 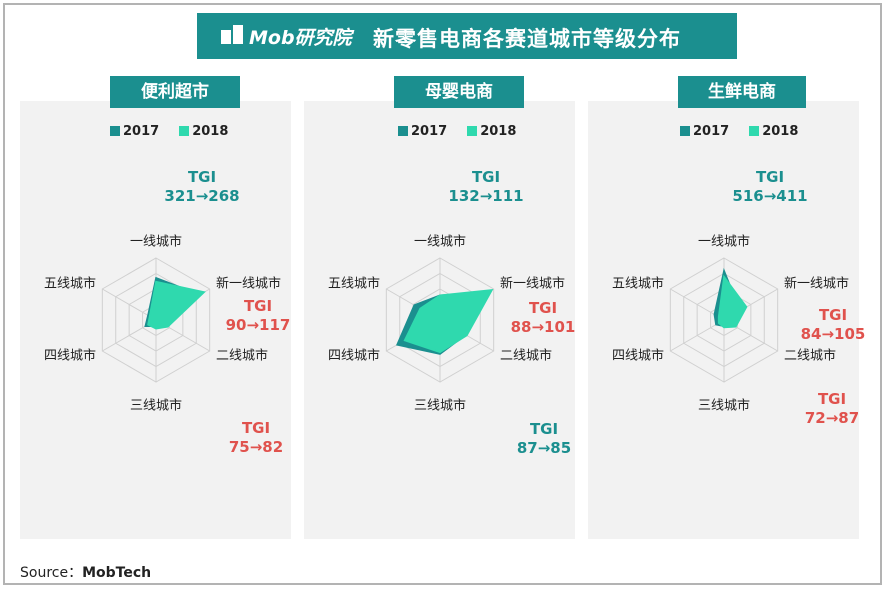 What do you see at coordinates (258, 325) in the screenshot?
I see `tgi-value: 90→117` at bounding box center [258, 325].